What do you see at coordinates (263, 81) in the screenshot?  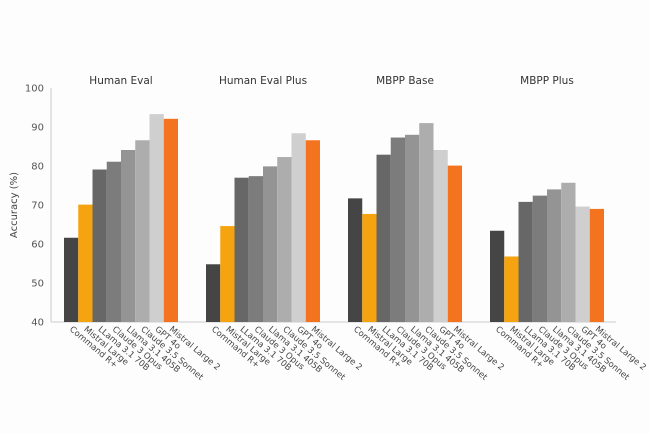 I see `panel-title: Human Eval Plus` at bounding box center [263, 81].